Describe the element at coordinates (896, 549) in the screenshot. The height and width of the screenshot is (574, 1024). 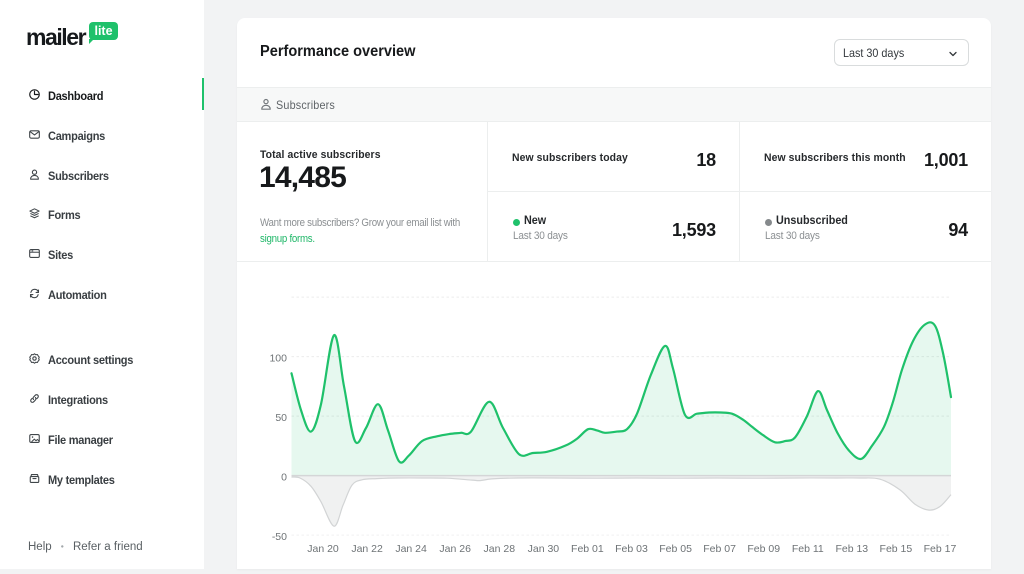
I see `svg-text: Feb 15` at that location.